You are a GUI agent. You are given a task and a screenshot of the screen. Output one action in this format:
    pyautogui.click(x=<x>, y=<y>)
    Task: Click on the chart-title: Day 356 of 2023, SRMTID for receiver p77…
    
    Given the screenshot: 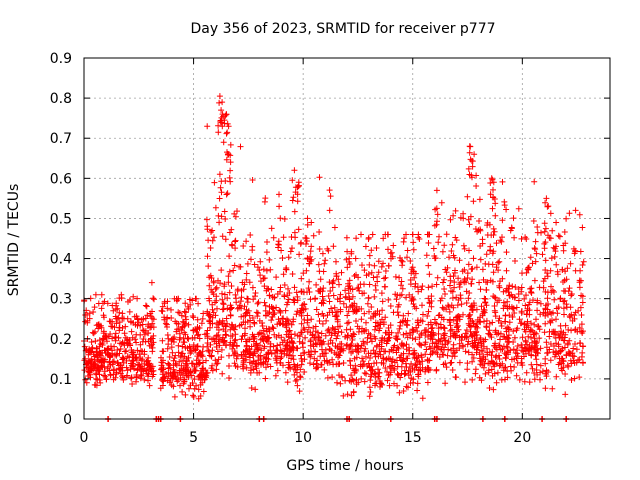 What is the action you would take?
    pyautogui.click(x=342, y=29)
    